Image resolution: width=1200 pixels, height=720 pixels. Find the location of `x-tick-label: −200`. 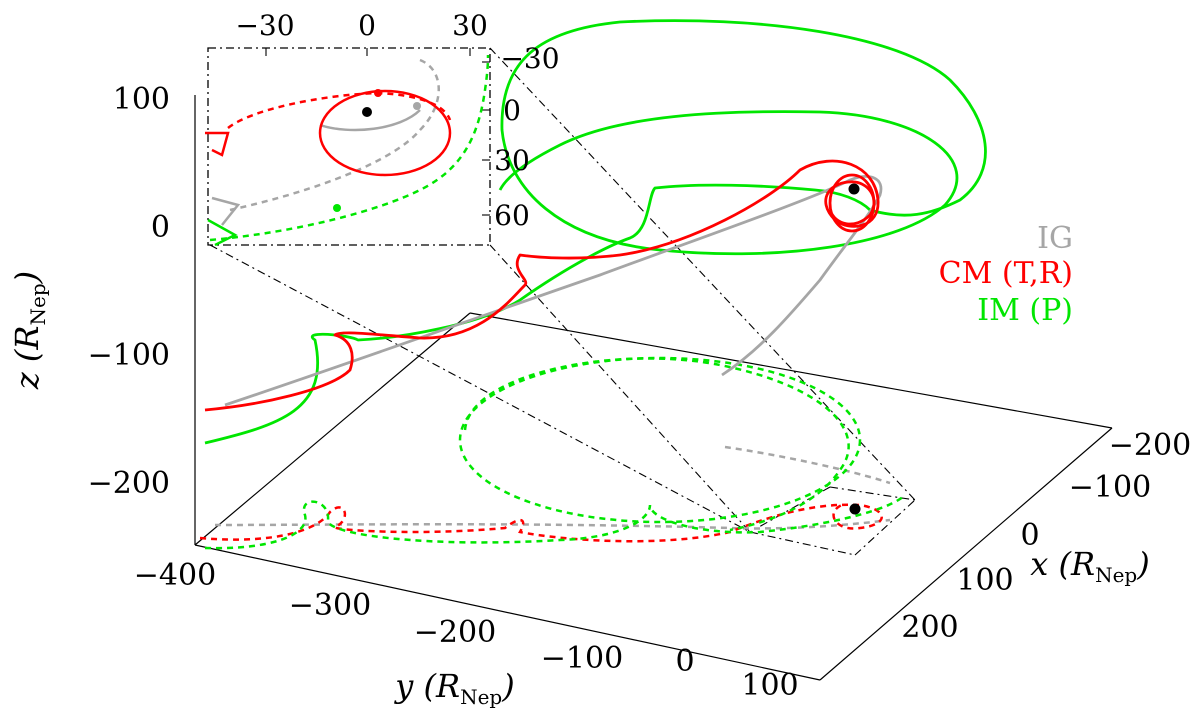

x-tick-label: −200 is located at coordinates (1150, 445).